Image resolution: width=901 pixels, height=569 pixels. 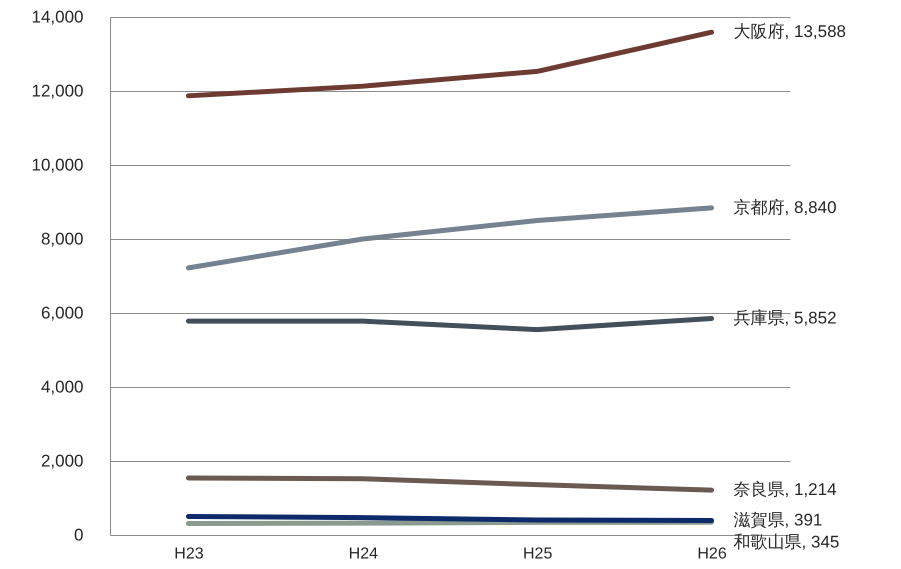 I want to click on annotation: 奈良県, 1,214, so click(x=785, y=490).